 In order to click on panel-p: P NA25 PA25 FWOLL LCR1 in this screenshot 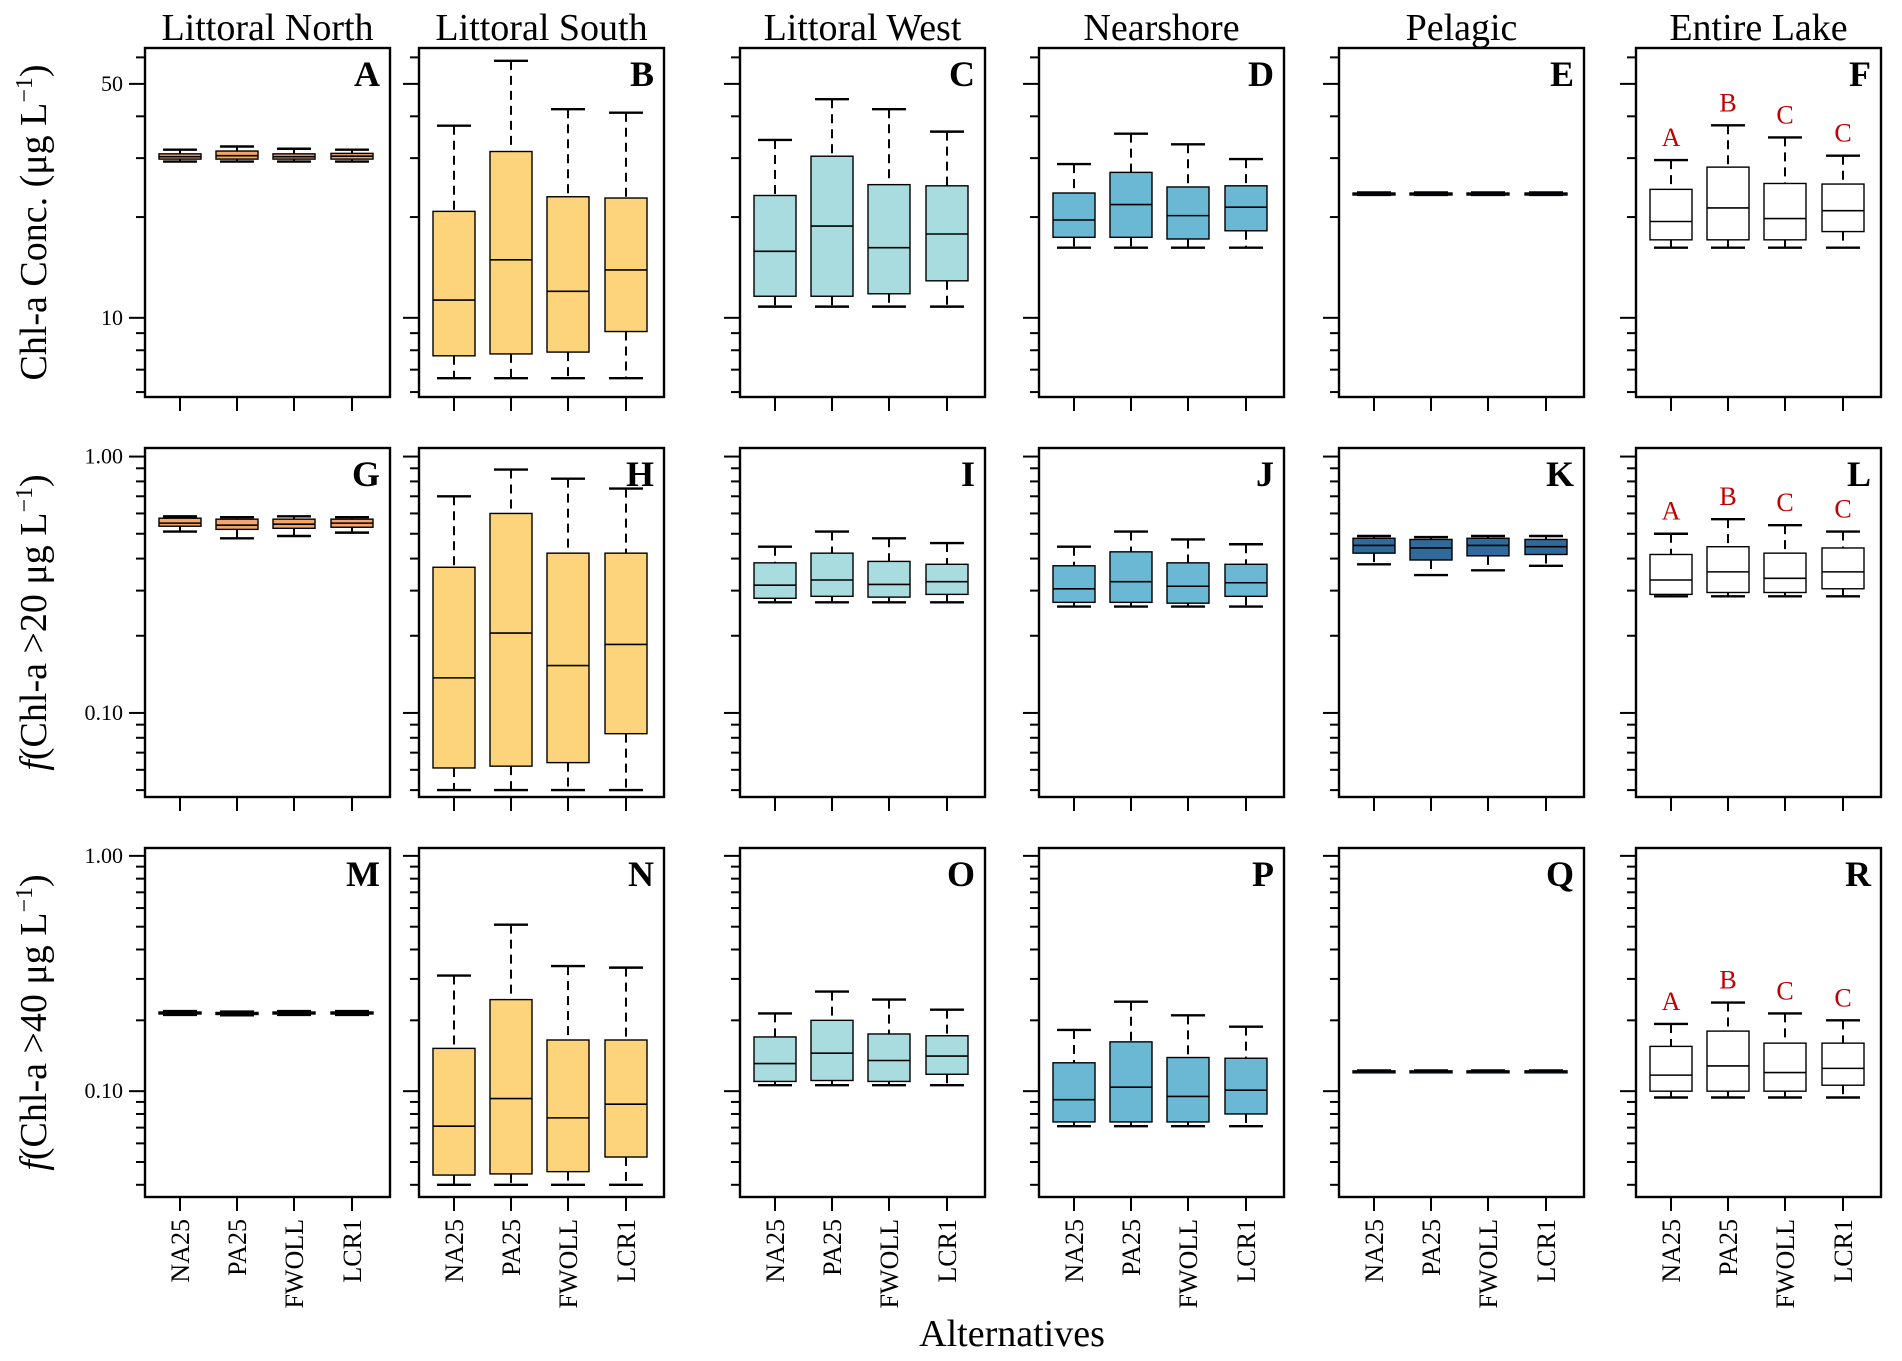, I will do `click(1154, 1077)`.